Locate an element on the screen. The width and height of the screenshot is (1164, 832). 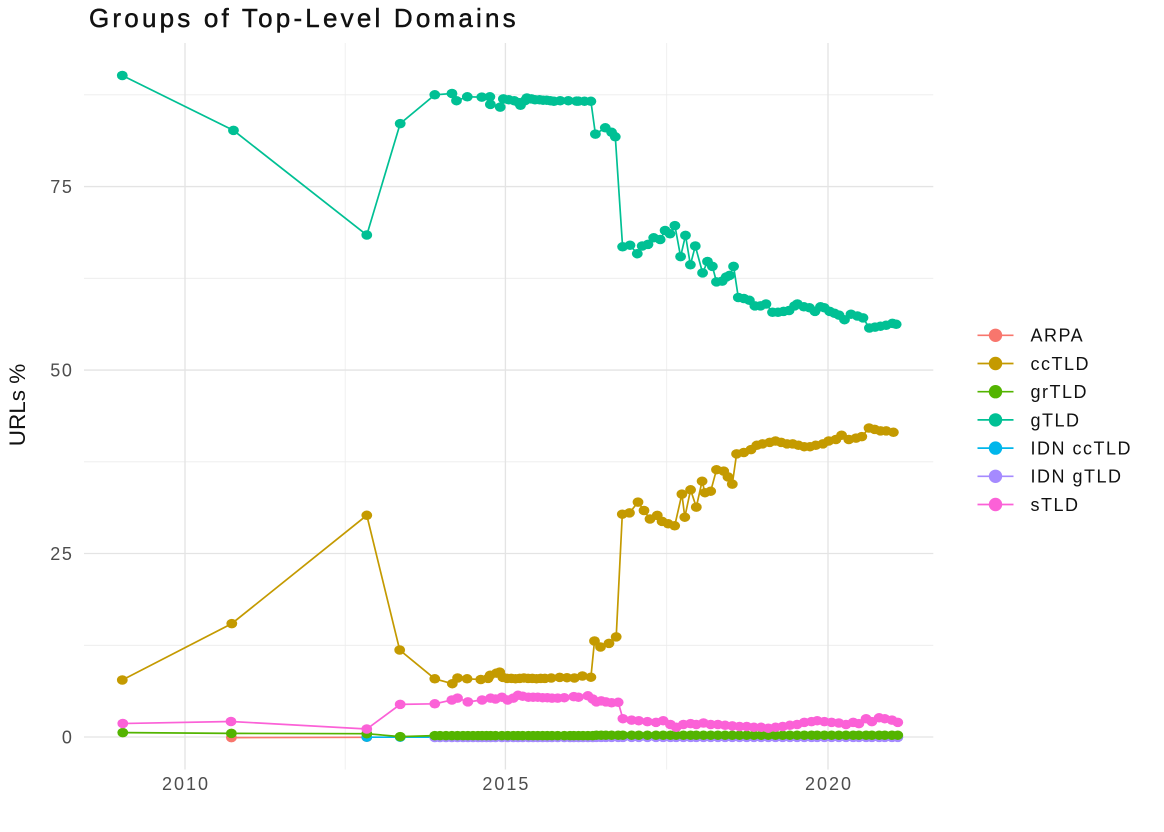
svg-text: 75 is located at coordinates (61, 187).